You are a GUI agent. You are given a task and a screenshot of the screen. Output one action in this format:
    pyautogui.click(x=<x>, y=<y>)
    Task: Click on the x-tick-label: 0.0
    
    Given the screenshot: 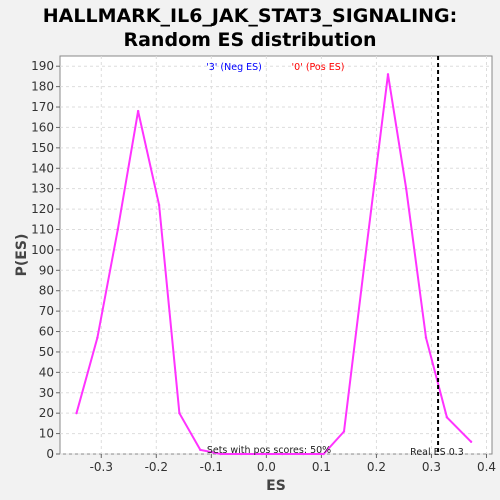 What is the action you would take?
    pyautogui.click(x=266, y=467)
    